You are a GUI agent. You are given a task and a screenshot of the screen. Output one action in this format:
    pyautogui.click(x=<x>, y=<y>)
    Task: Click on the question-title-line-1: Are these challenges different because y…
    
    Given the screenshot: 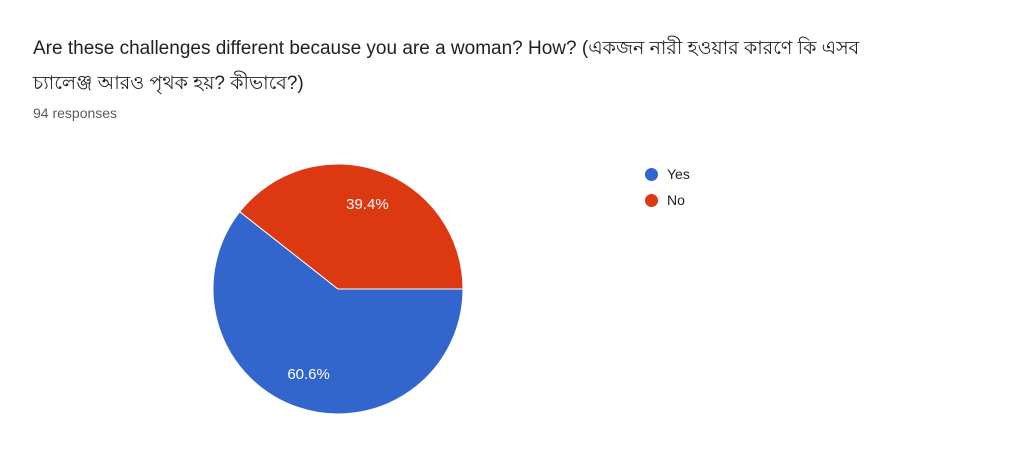 What is the action you would take?
    pyautogui.click(x=446, y=48)
    